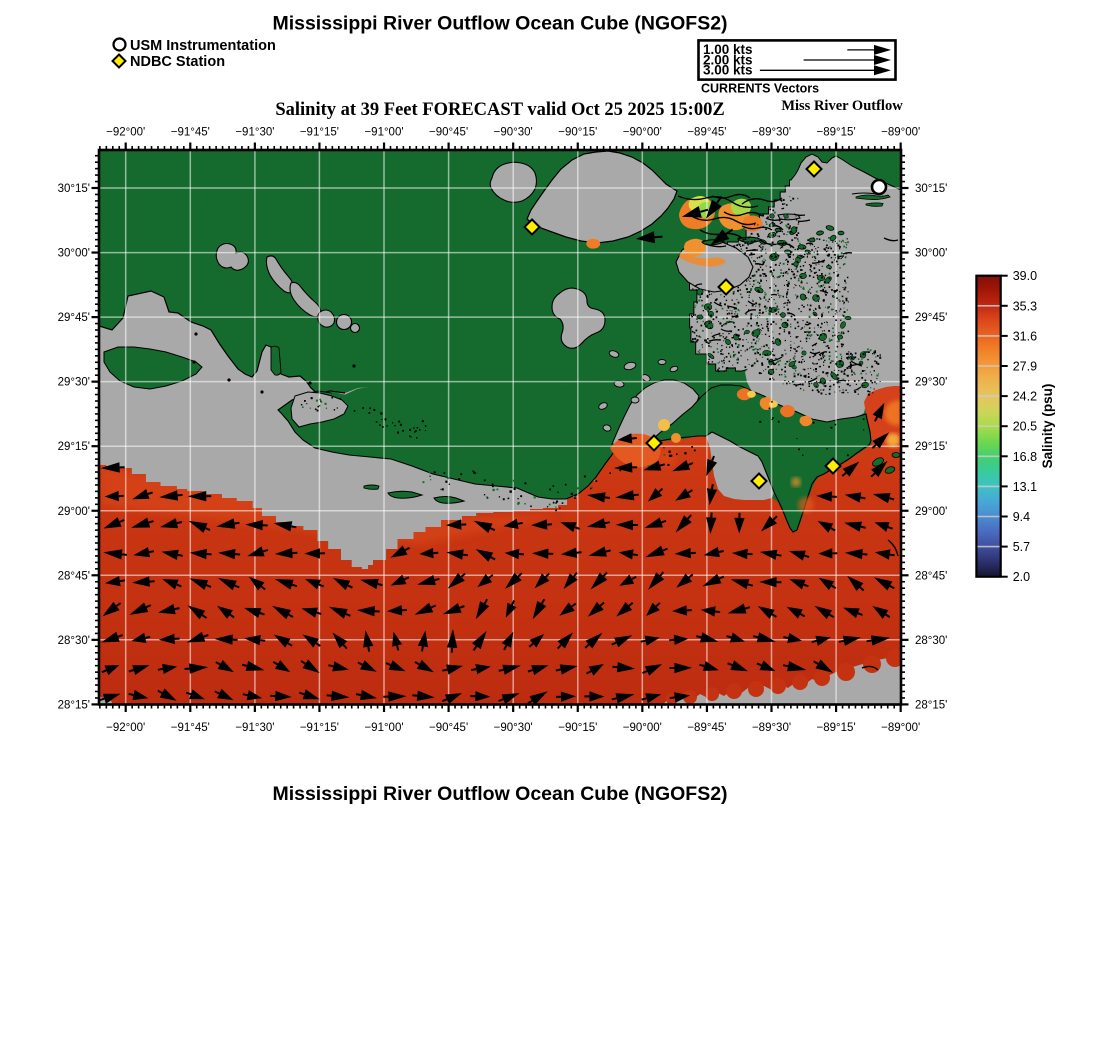 The width and height of the screenshot is (1100, 1055). What do you see at coordinates (1025, 427) in the screenshot?
I see `svg-text: 20.5` at bounding box center [1025, 427].